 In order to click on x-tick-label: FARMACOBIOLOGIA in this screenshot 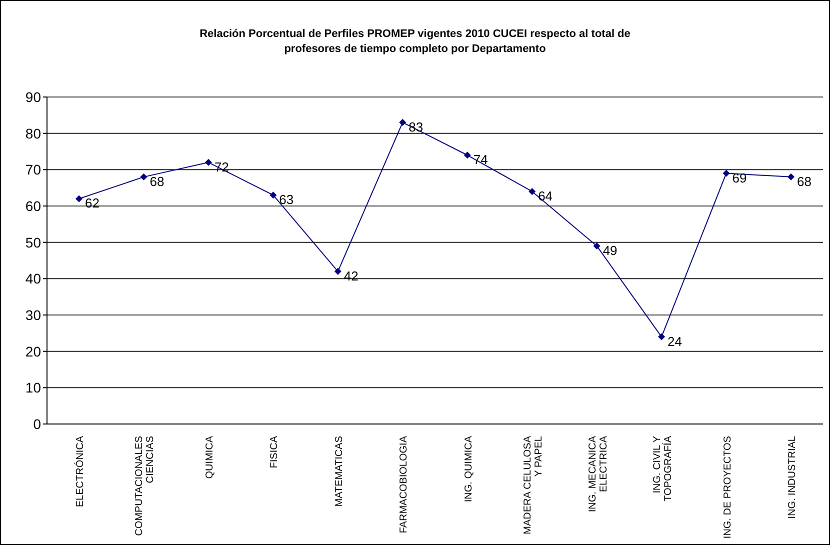, I will do `click(404, 485)`.